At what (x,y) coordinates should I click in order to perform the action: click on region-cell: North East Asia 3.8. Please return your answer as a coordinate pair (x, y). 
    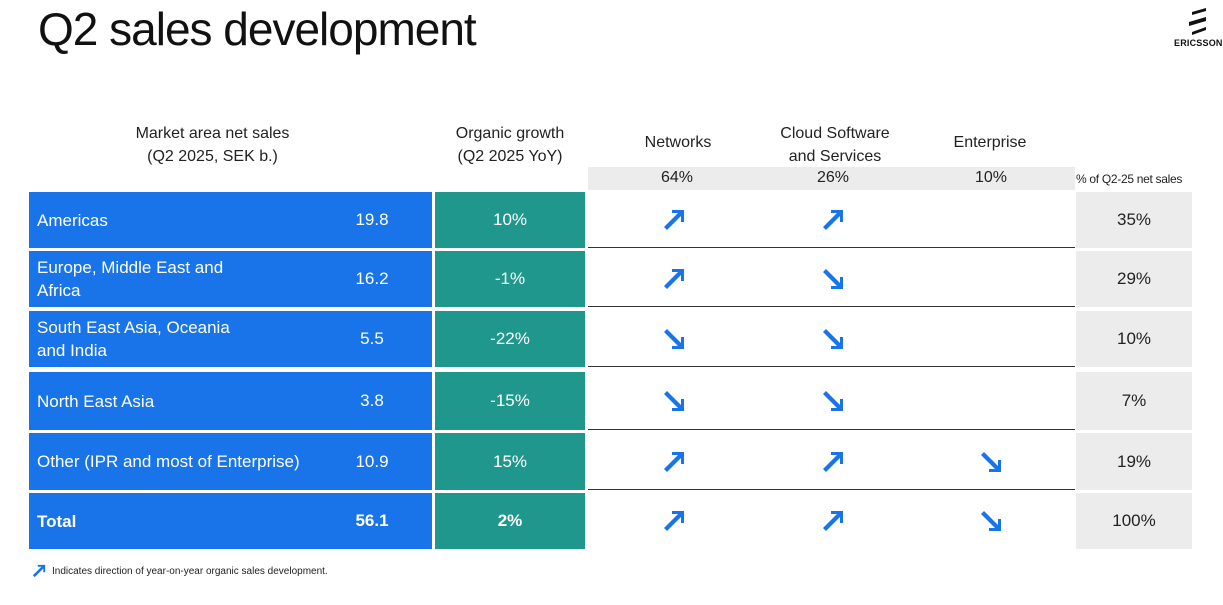
    Looking at the image, I should click on (230, 401).